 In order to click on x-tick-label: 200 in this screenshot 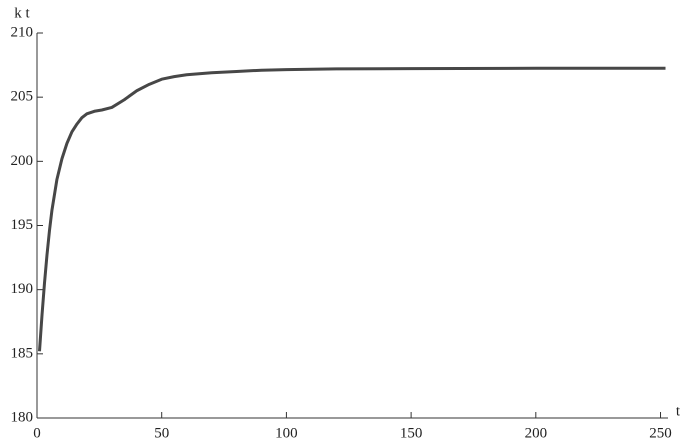, I will do `click(536, 433)`.